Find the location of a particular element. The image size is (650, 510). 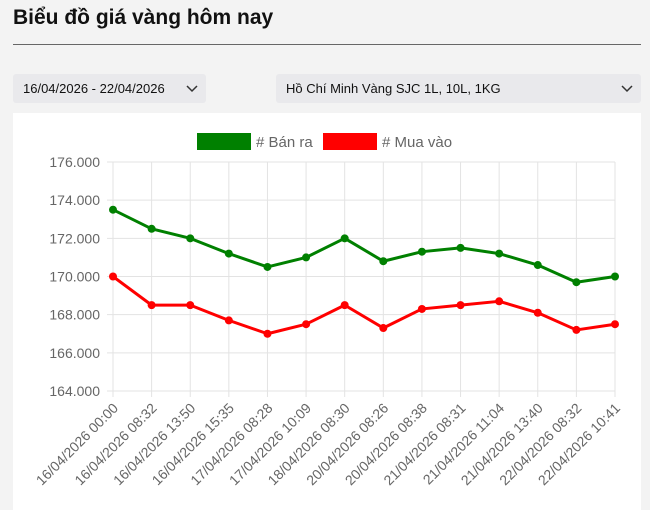

y-tick-label: 174.000 is located at coordinates (74, 200).